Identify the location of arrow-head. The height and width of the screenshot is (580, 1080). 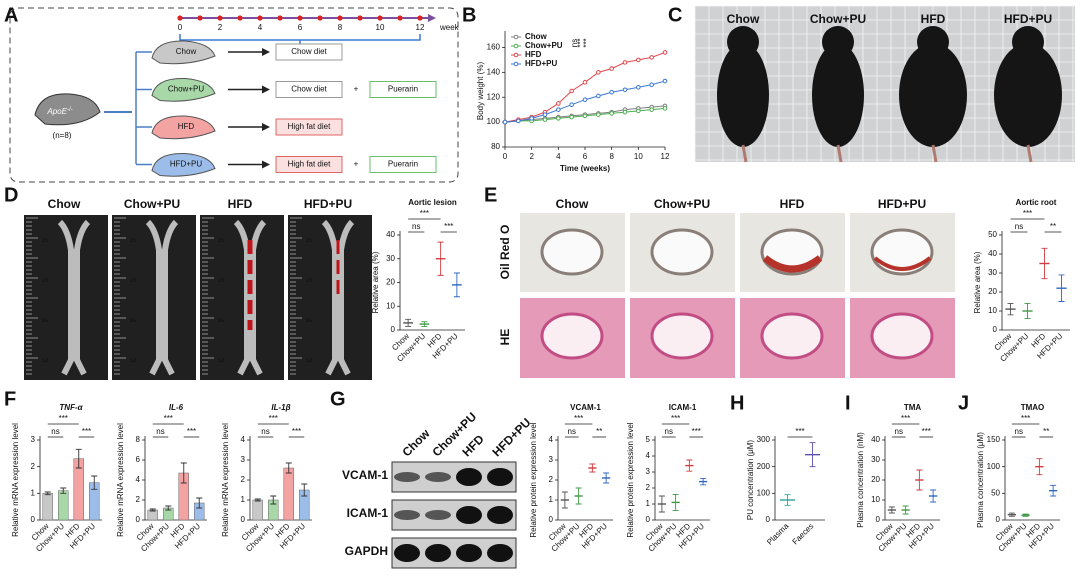
(266, 52).